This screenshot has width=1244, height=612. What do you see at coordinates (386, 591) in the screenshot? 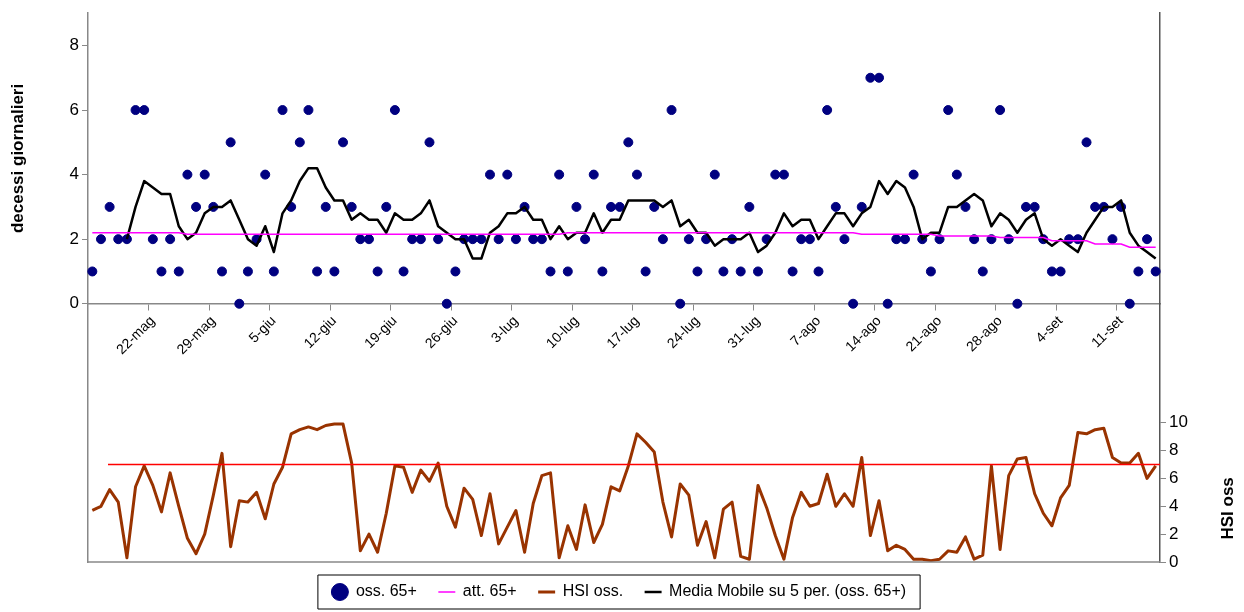
I see `legend-label: oss. 65+` at bounding box center [386, 591].